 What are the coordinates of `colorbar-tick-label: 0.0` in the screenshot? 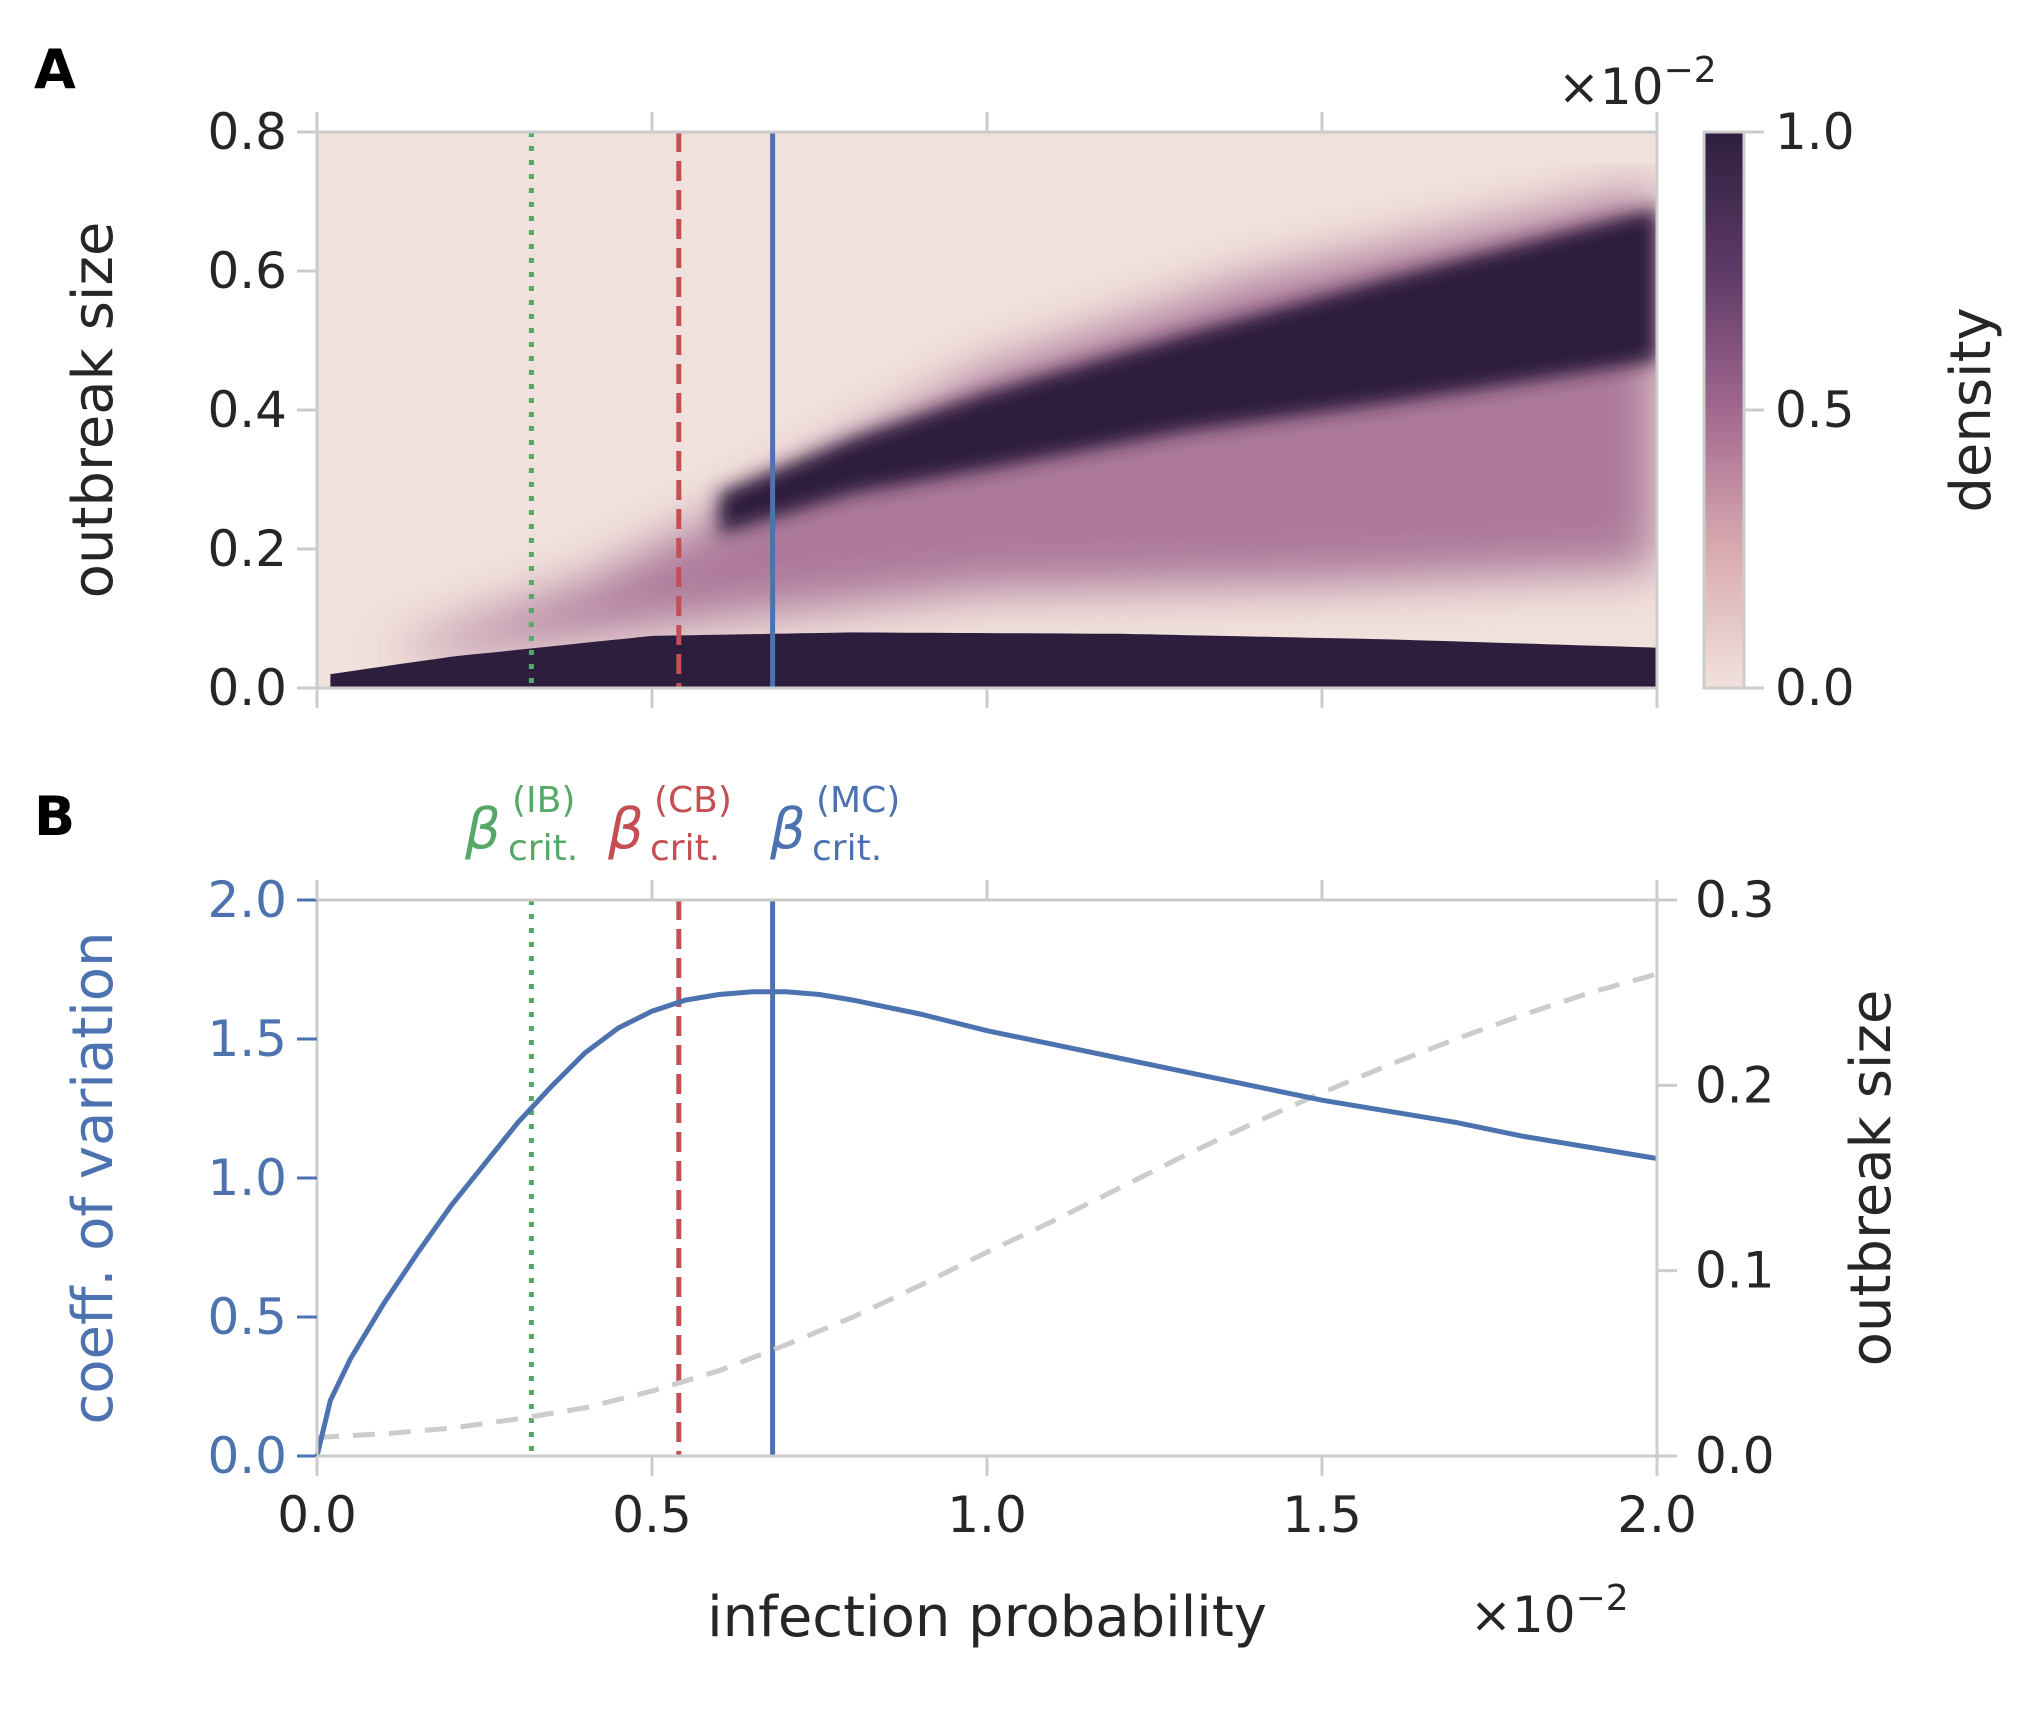 It's located at (1815, 688).